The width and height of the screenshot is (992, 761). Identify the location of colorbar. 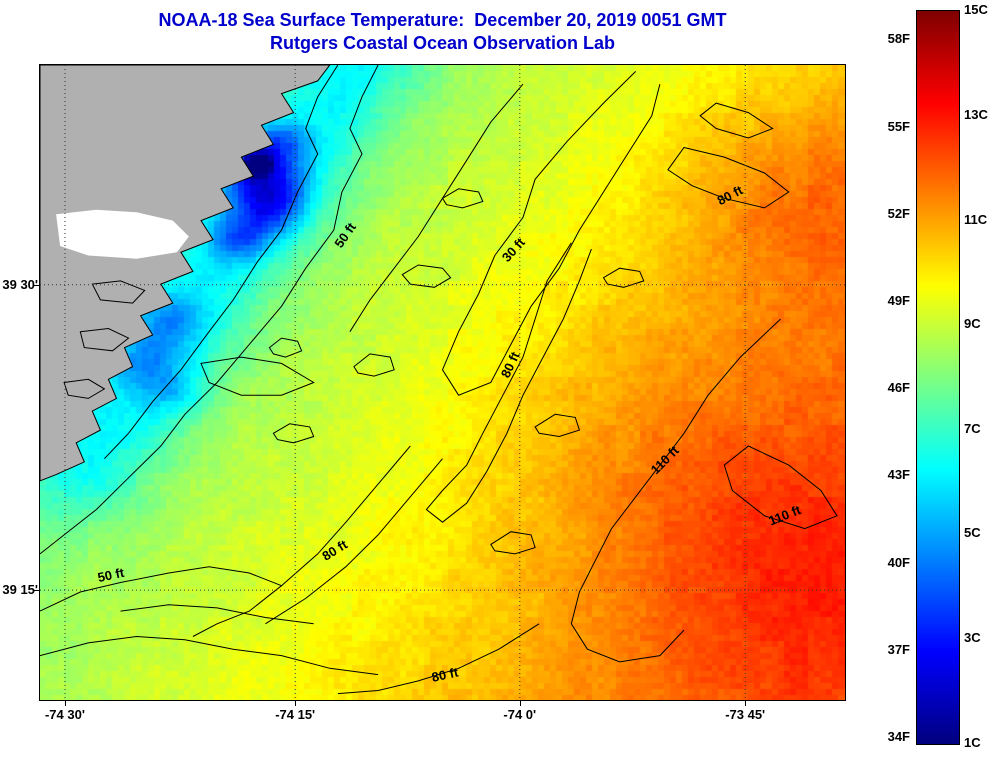
(938, 377).